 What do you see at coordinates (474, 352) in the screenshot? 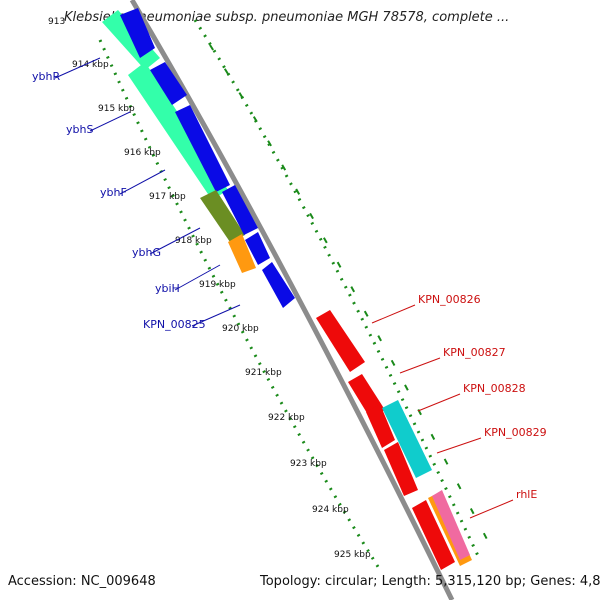
I see `gene-label-KPN_00827: KPN_00827` at bounding box center [474, 352].